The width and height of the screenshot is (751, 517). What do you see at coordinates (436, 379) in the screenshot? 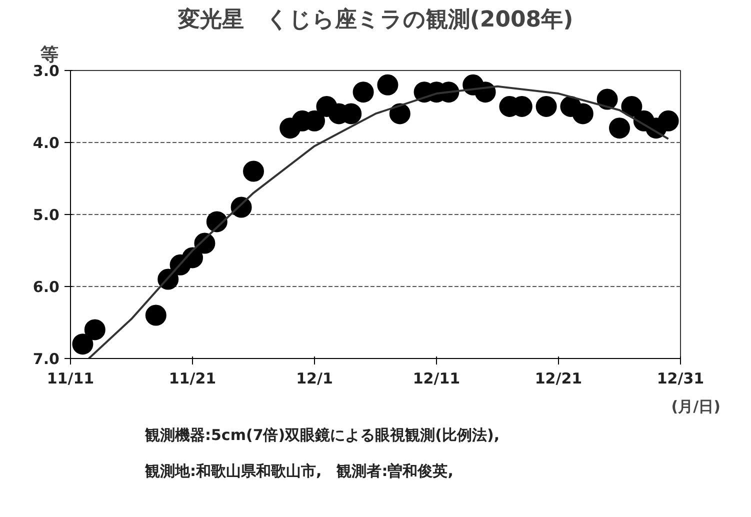
I see `x-tick-label: 12/11` at bounding box center [436, 379].